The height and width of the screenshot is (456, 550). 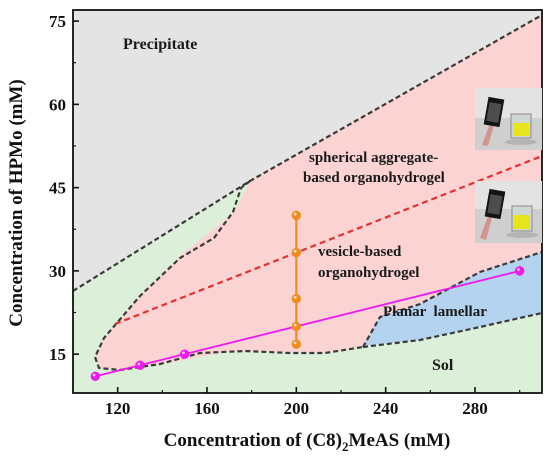 What do you see at coordinates (57, 21) in the screenshot?
I see `y-tick-label: 75` at bounding box center [57, 21].